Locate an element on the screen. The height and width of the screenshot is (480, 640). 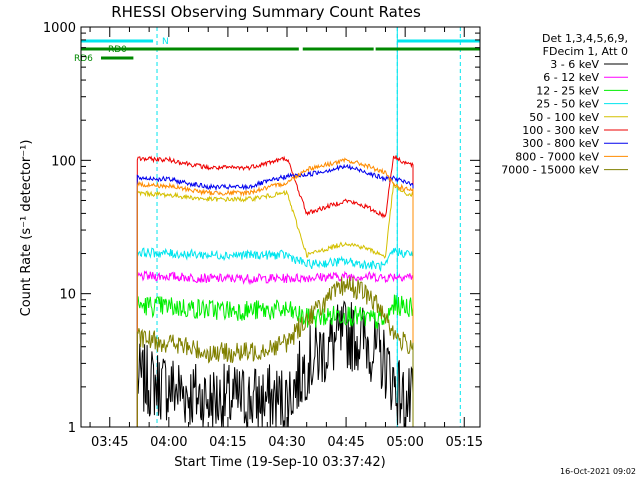
x-tick-label: 05:00 is located at coordinates (404, 442).